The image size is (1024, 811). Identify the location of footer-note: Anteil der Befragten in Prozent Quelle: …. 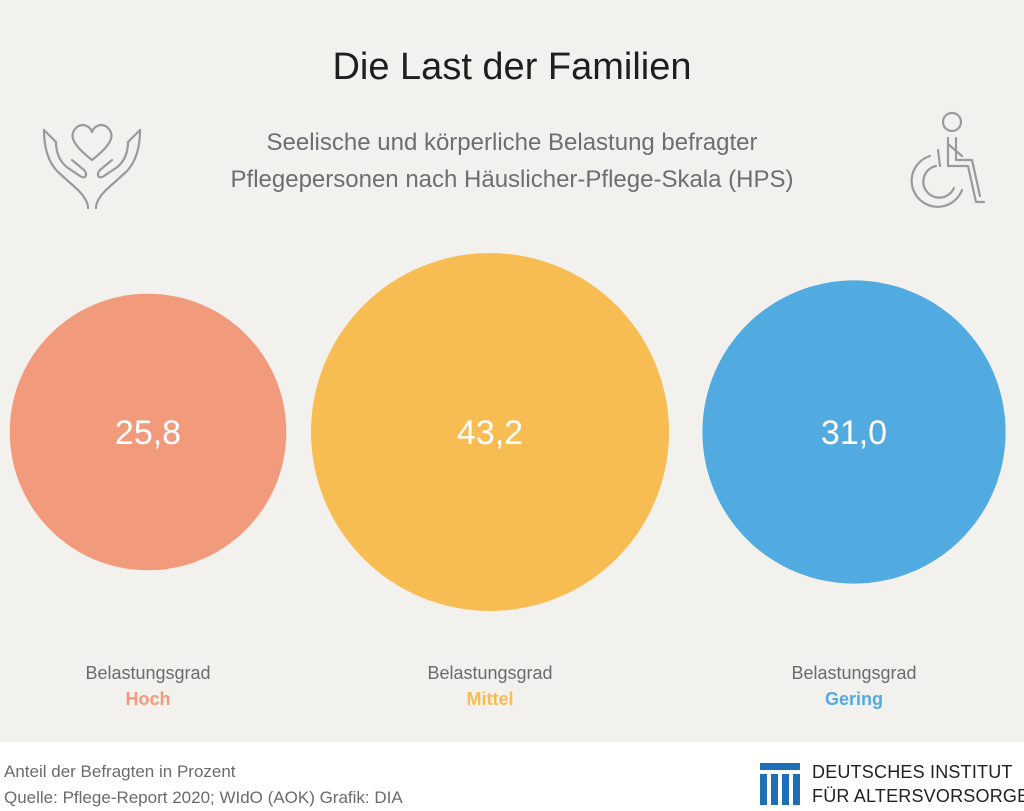
(203, 785).